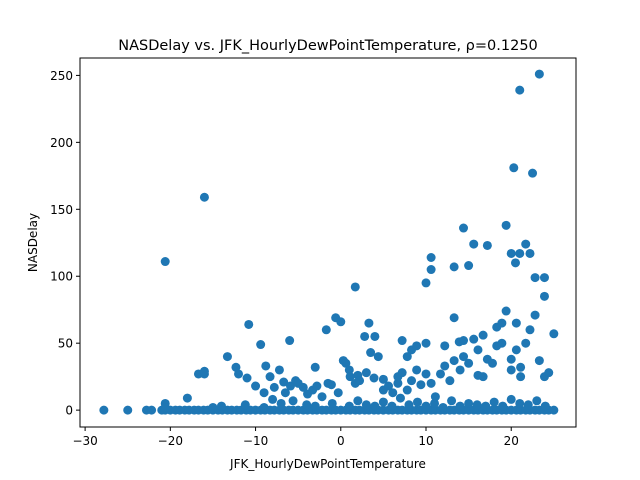  I want to click on x-axis: −30 −20 −10 0 10 20, so click(295, 437).